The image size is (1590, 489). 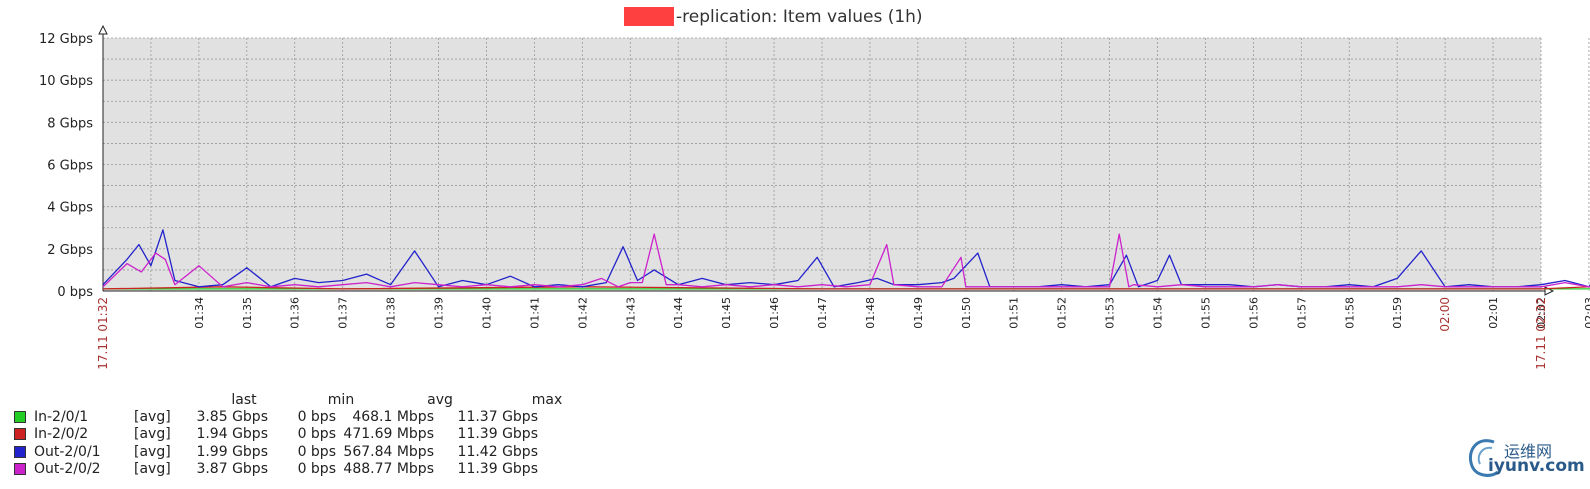 What do you see at coordinates (1301, 313) in the screenshot?
I see `x-tick-label: 01:57` at bounding box center [1301, 313].